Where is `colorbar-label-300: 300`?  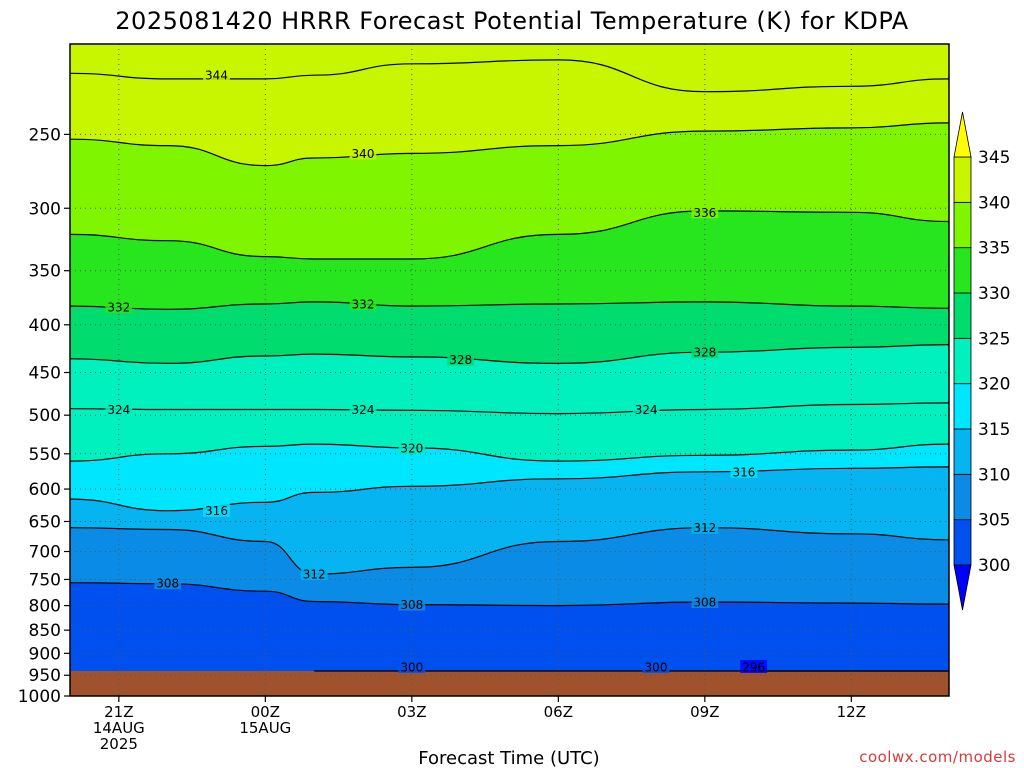 colorbar-label-300: 300 is located at coordinates (994, 566).